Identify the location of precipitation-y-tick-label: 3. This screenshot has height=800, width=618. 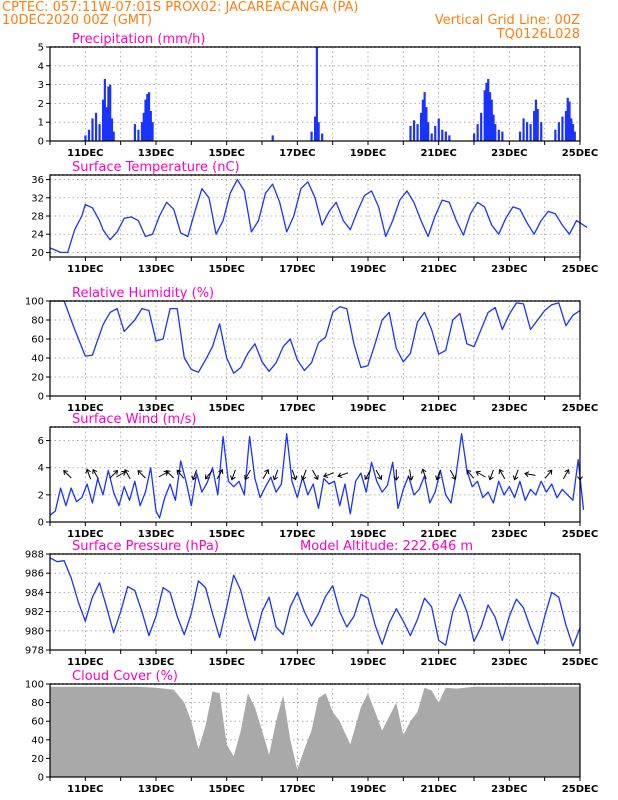
(41, 85).